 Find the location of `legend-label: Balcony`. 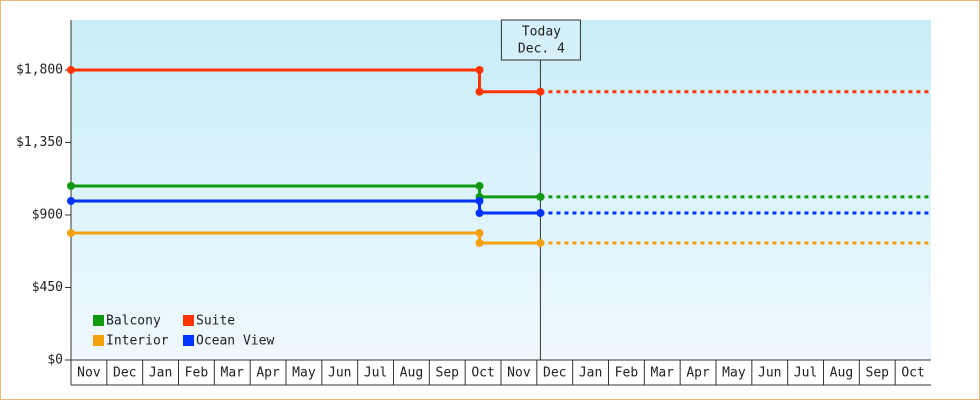

legend-label: Balcony is located at coordinates (133, 321).